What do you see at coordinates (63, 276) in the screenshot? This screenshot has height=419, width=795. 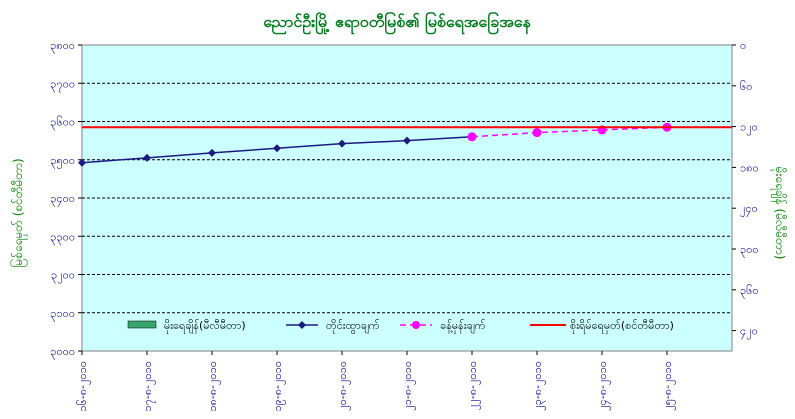 I see `y-left-tick-label: ၃၂၀၀` at bounding box center [63, 276].